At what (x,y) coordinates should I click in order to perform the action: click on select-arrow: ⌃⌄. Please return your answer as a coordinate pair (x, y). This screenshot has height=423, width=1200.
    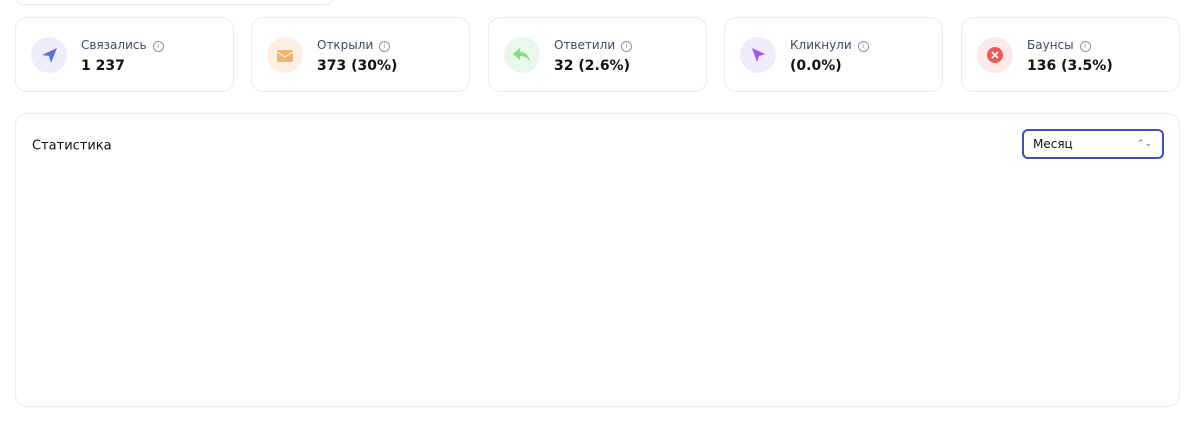
    Looking at the image, I should click on (1144, 144).